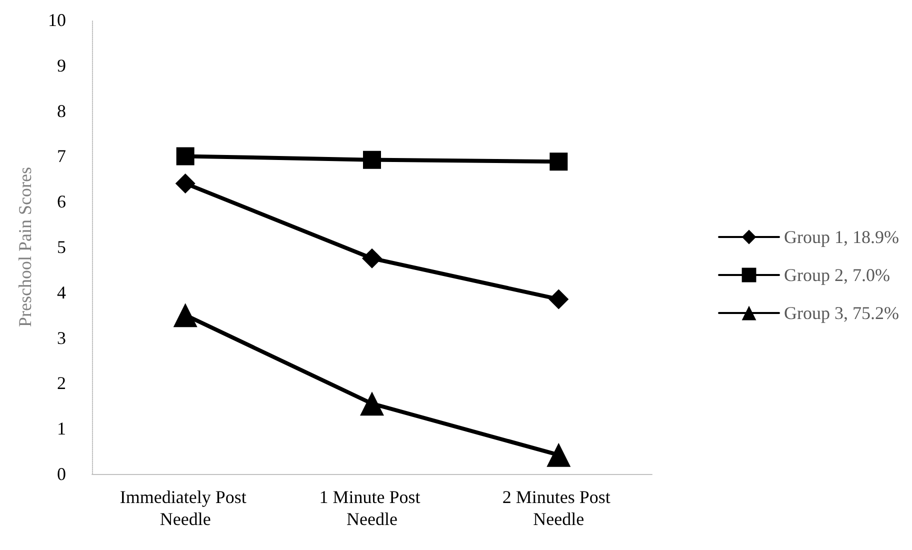 The image size is (912, 550). What do you see at coordinates (61, 202) in the screenshot?
I see `y-tick-label: 6` at bounding box center [61, 202].